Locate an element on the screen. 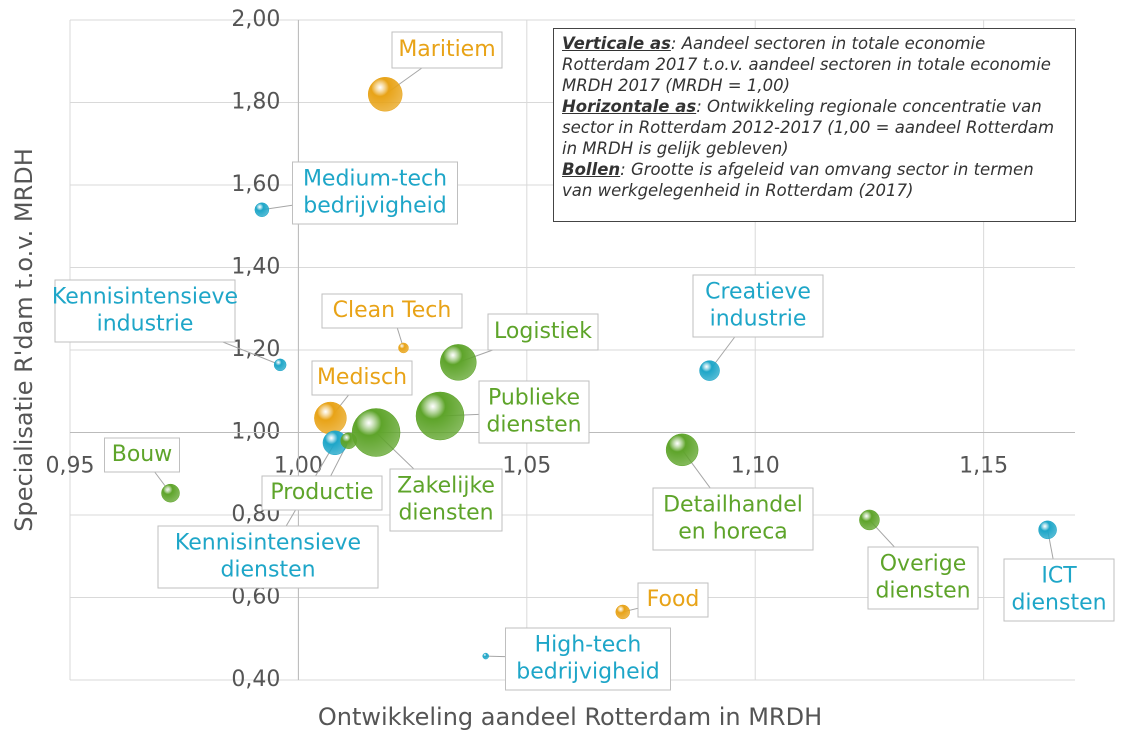  x-tick-label: 1,10 is located at coordinates (755, 466).